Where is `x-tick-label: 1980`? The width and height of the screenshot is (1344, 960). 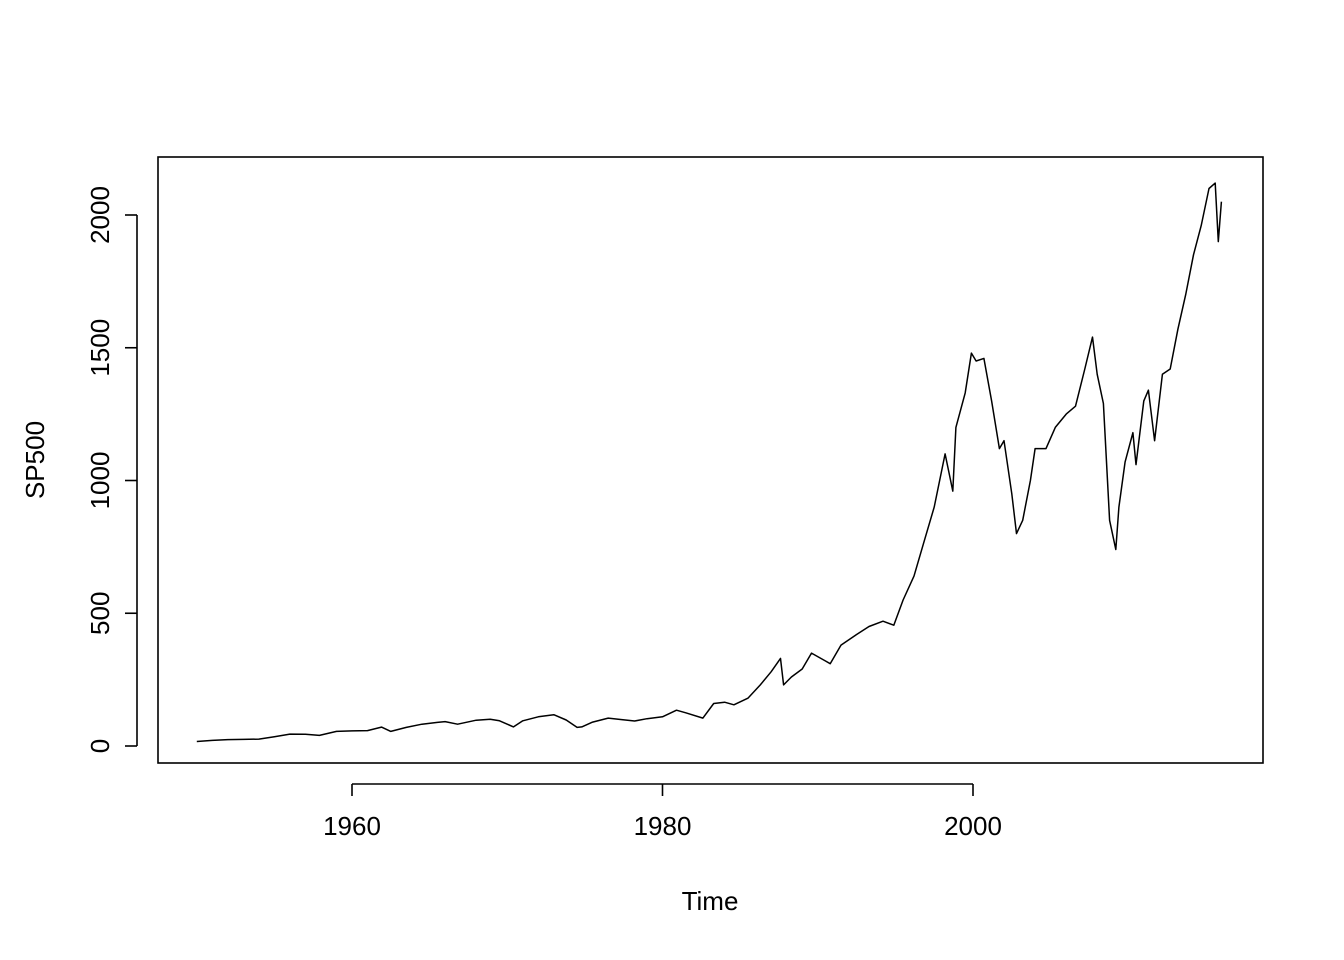 x-tick-label: 1980 is located at coordinates (663, 826).